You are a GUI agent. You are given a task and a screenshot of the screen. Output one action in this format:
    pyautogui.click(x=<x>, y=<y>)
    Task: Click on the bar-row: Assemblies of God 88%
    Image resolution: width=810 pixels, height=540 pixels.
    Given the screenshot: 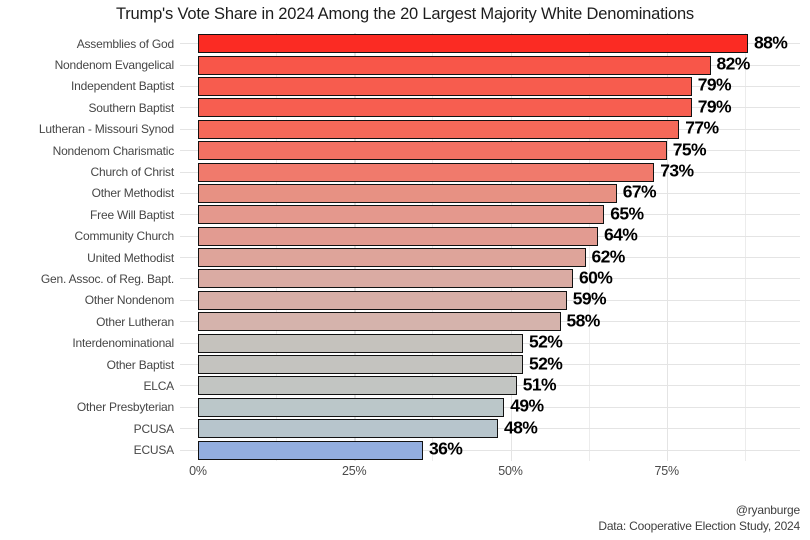 What is the action you would take?
    pyautogui.click(x=400, y=43)
    